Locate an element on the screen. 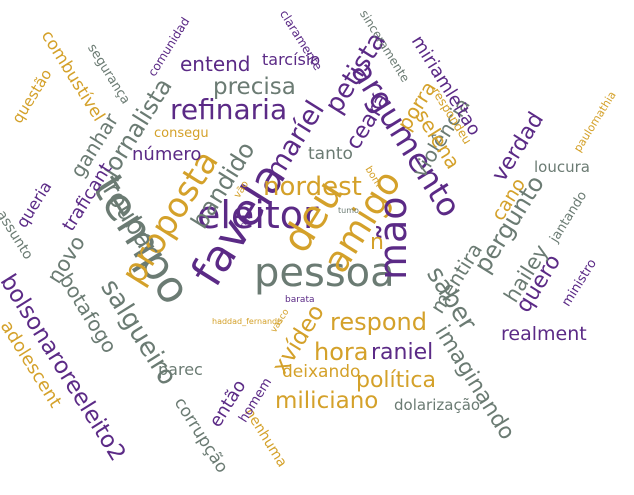 Image resolution: width=634 pixels, height=495 pixels. word-loucura: loucura is located at coordinates (562, 167).